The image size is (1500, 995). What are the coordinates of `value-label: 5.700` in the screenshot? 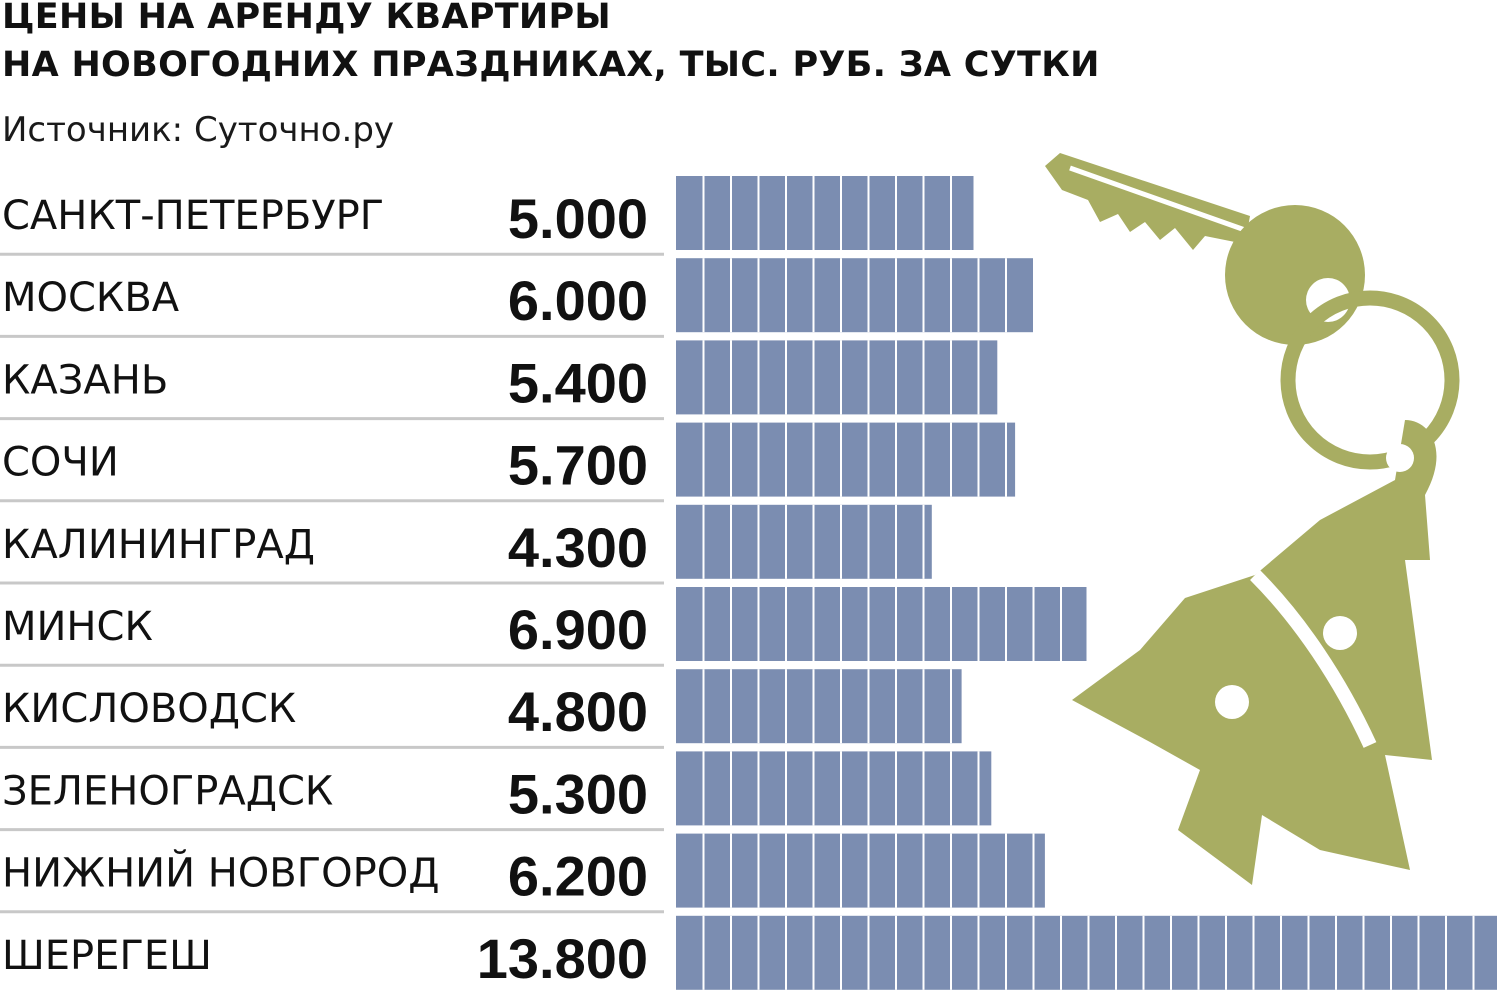 It's located at (578, 465).